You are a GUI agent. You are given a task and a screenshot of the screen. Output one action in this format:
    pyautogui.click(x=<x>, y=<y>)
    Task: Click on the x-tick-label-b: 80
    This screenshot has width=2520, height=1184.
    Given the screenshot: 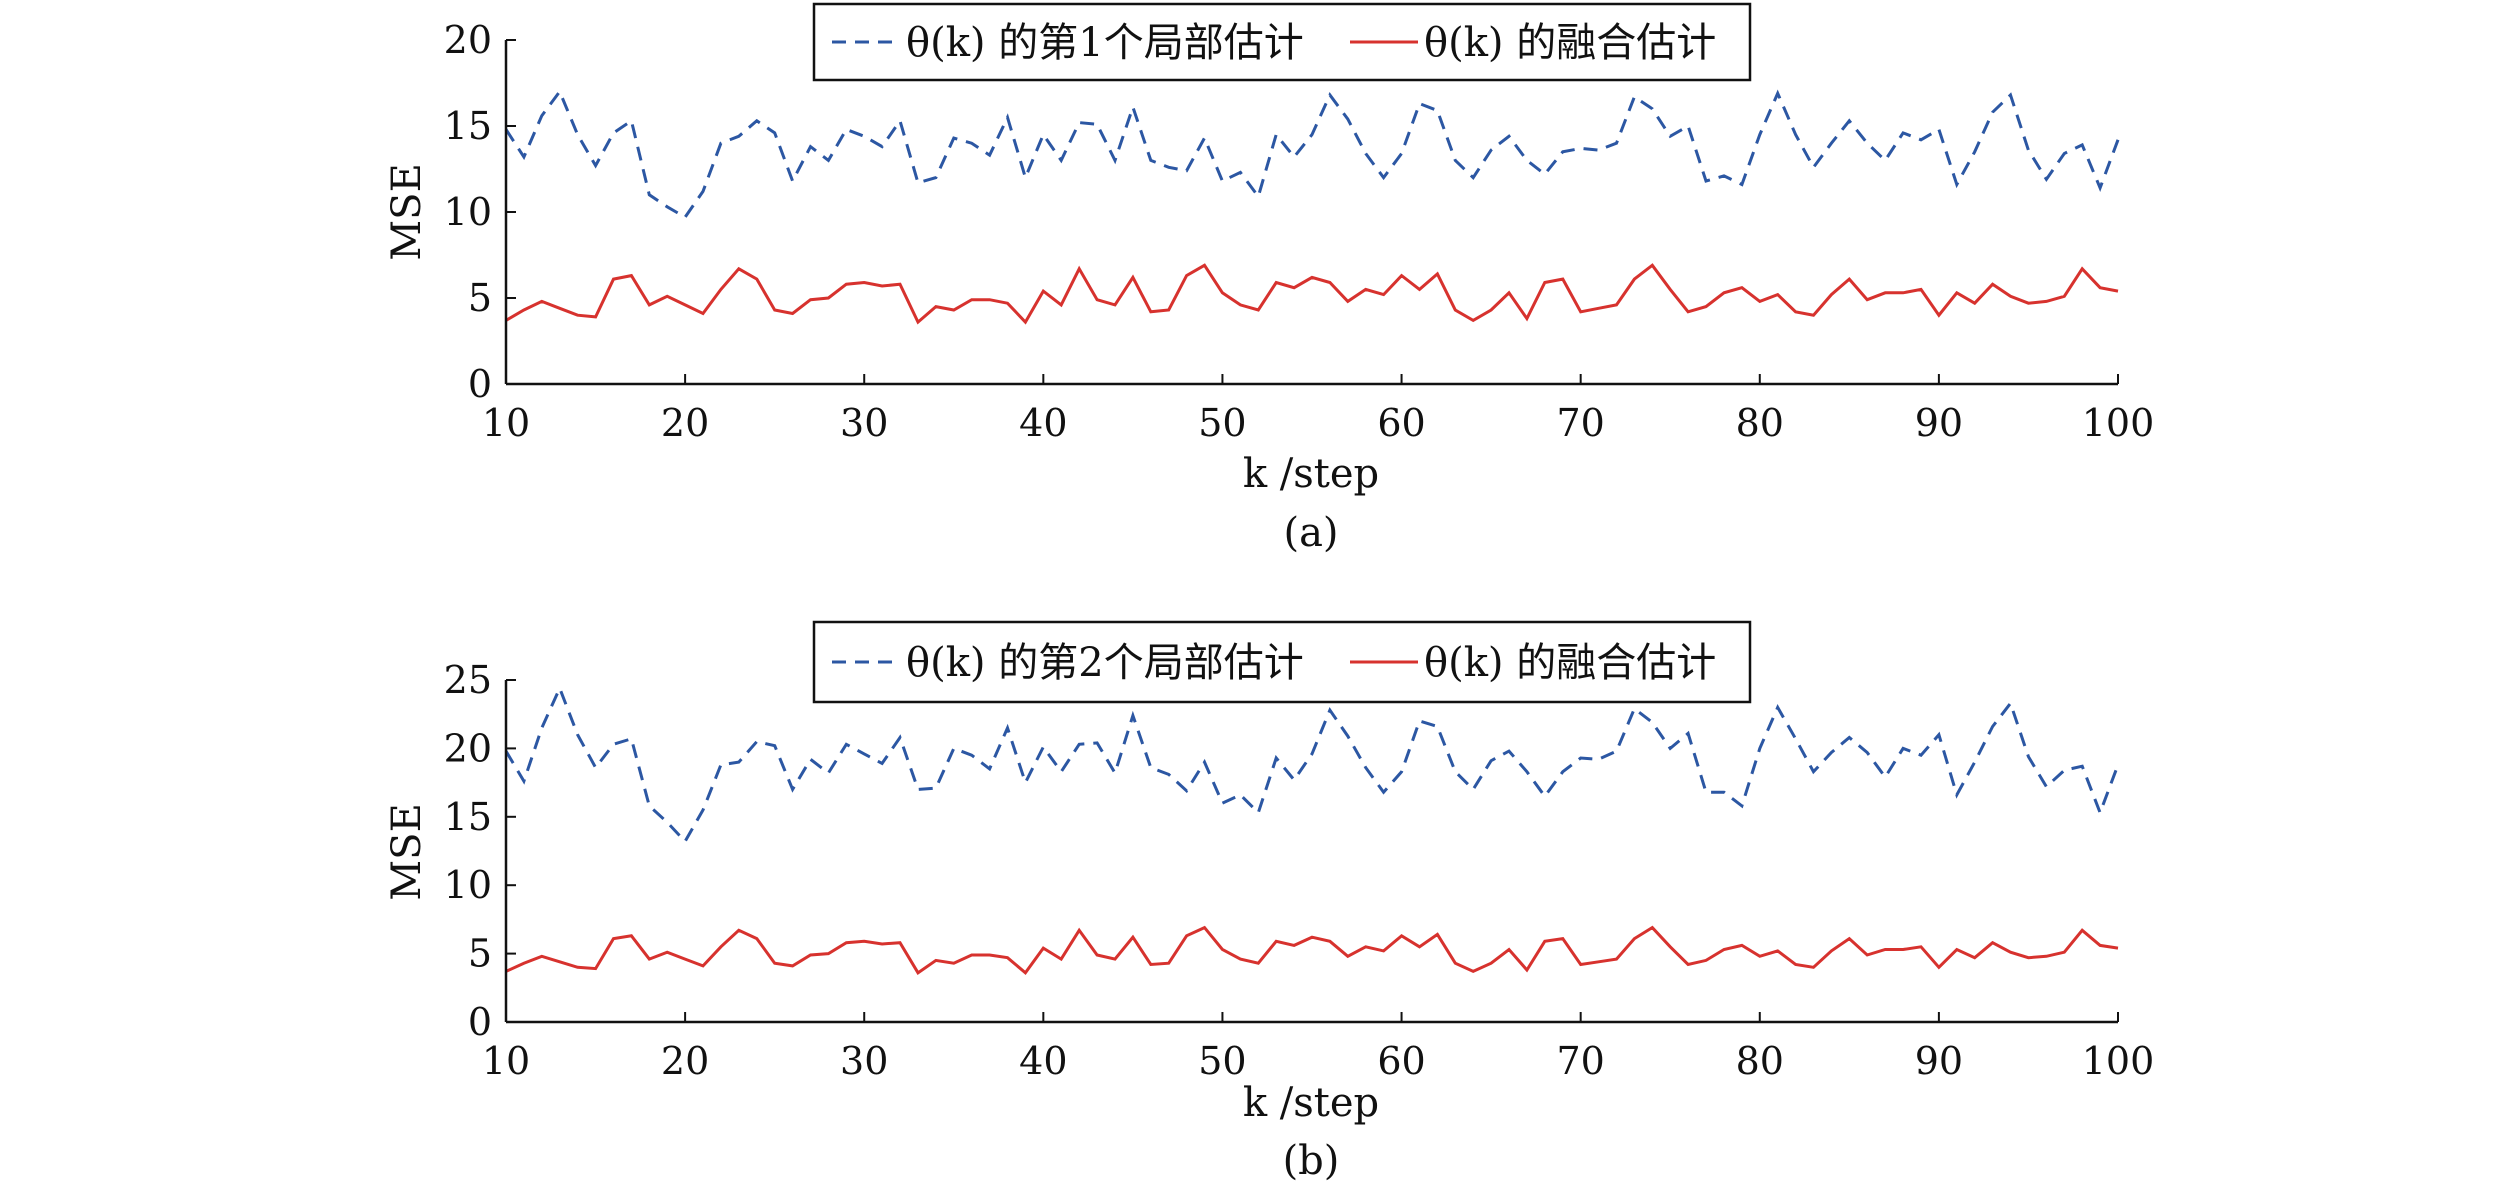 What is the action you would take?
    pyautogui.click(x=1760, y=1061)
    